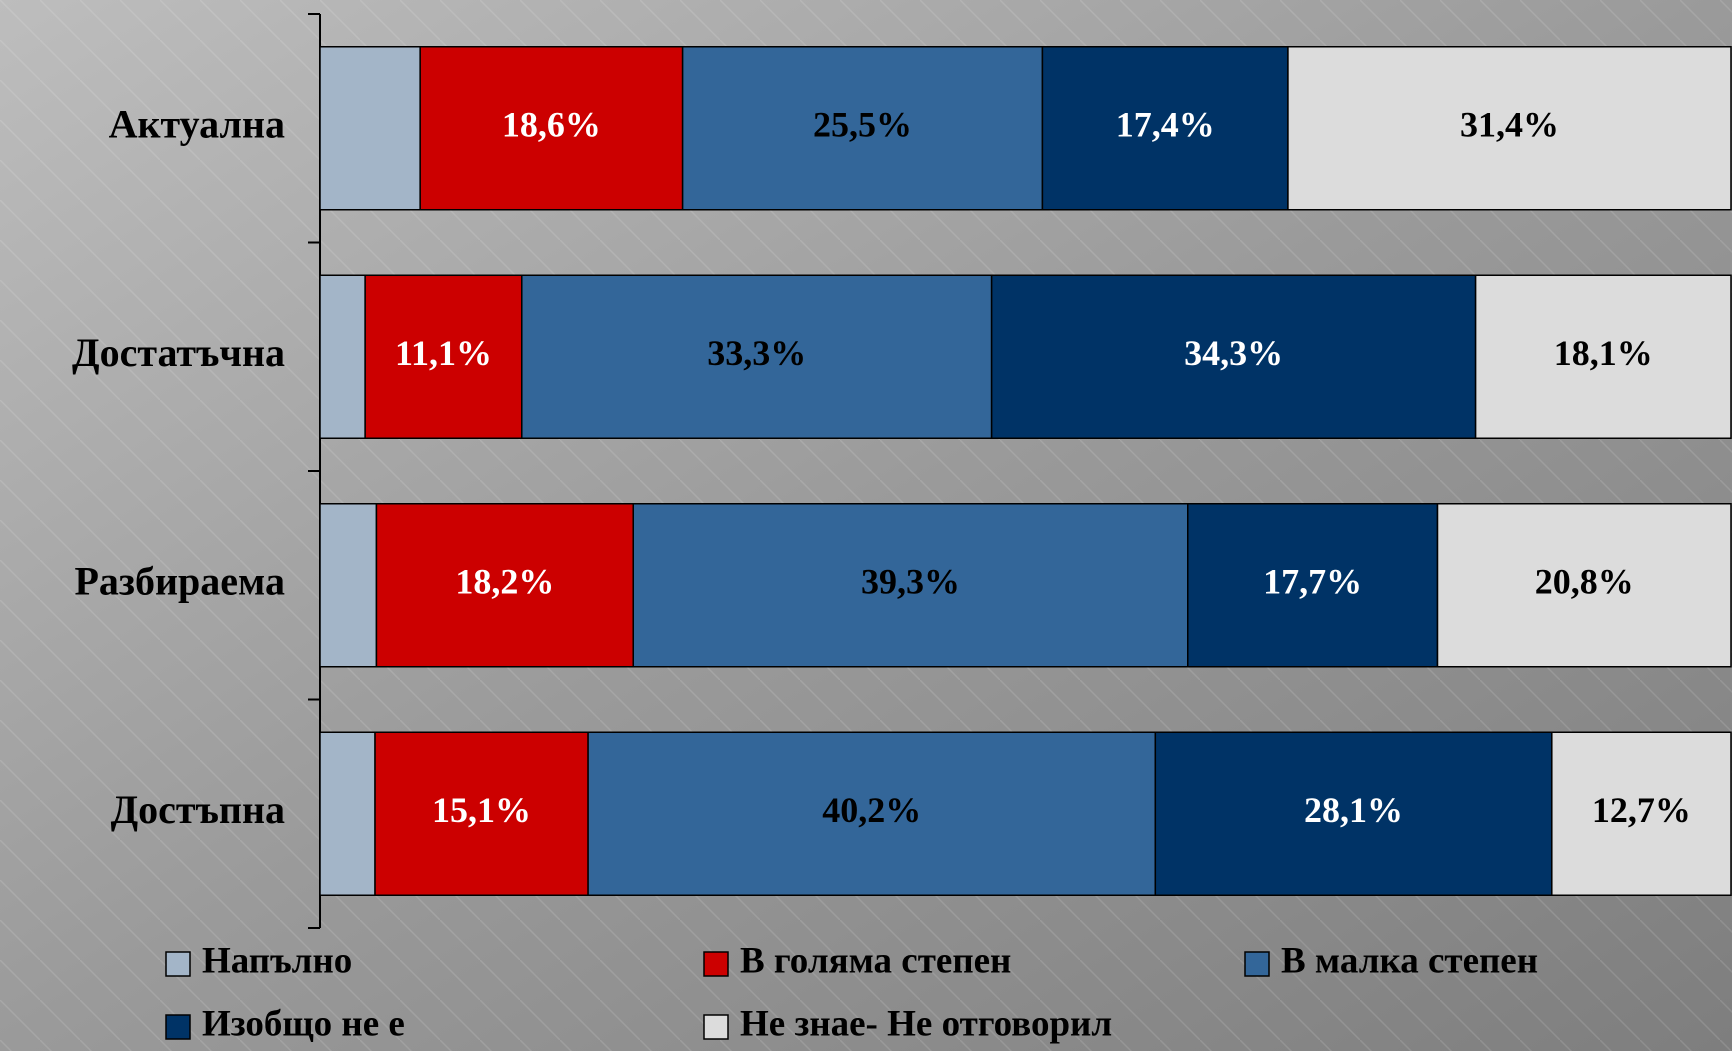 This screenshot has height=1051, width=1732. Describe the element at coordinates (1233, 353) in the screenshot. I see `data-label: 34,3%` at that location.